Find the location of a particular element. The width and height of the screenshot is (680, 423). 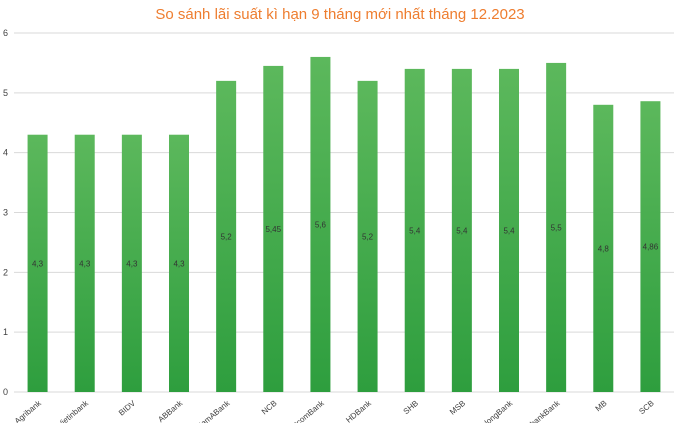

x-tick-label: Agribank is located at coordinates (28, 410).